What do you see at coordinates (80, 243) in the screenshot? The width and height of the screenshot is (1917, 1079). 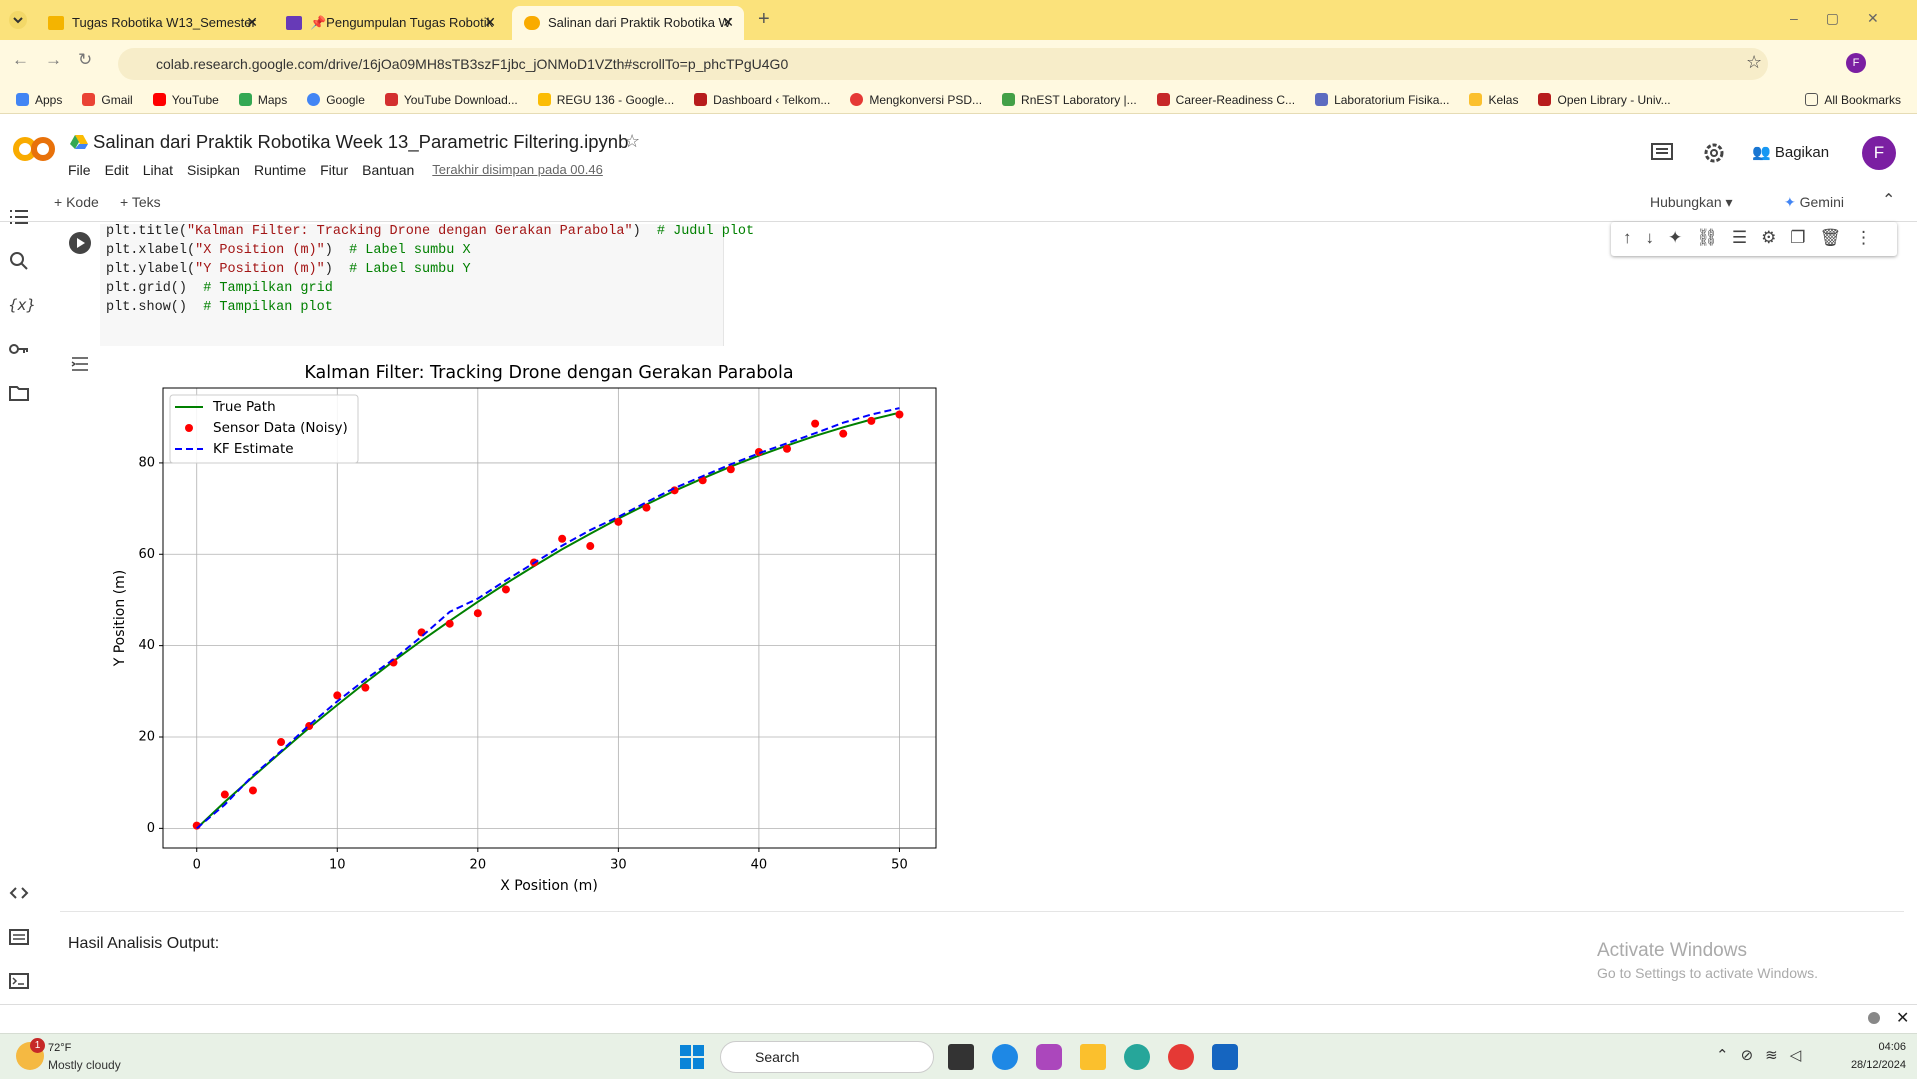 I see `run-button` at bounding box center [80, 243].